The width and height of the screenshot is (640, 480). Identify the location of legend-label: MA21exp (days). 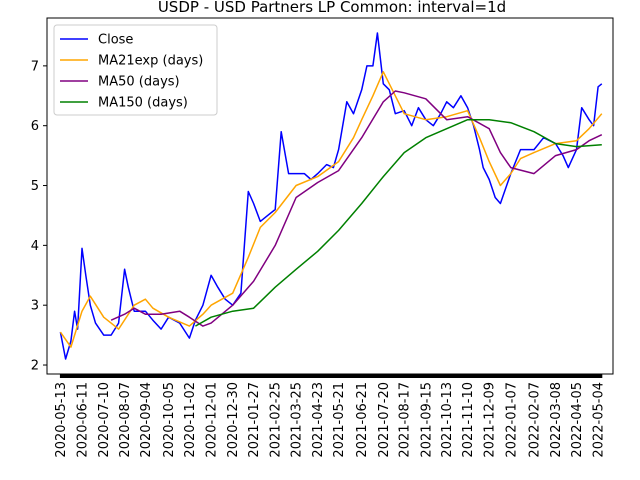
(150, 61).